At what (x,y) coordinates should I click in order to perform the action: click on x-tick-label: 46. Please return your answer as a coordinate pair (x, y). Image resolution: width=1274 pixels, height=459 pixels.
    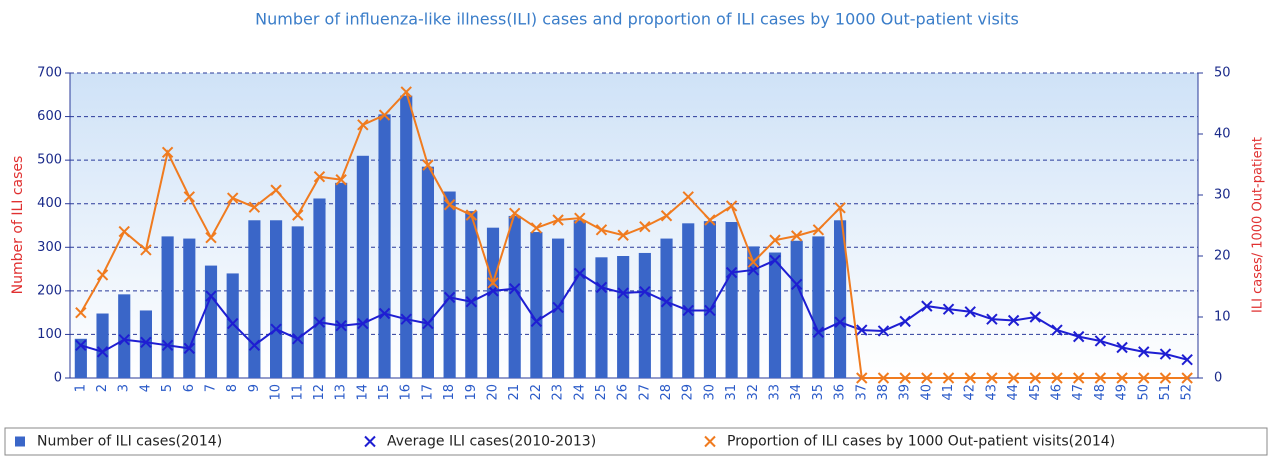
    Looking at the image, I should click on (1057, 392).